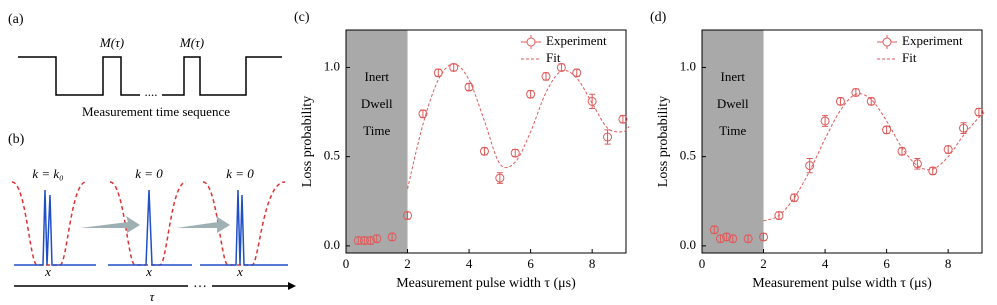  I want to click on axis-arrow, so click(292, 286).